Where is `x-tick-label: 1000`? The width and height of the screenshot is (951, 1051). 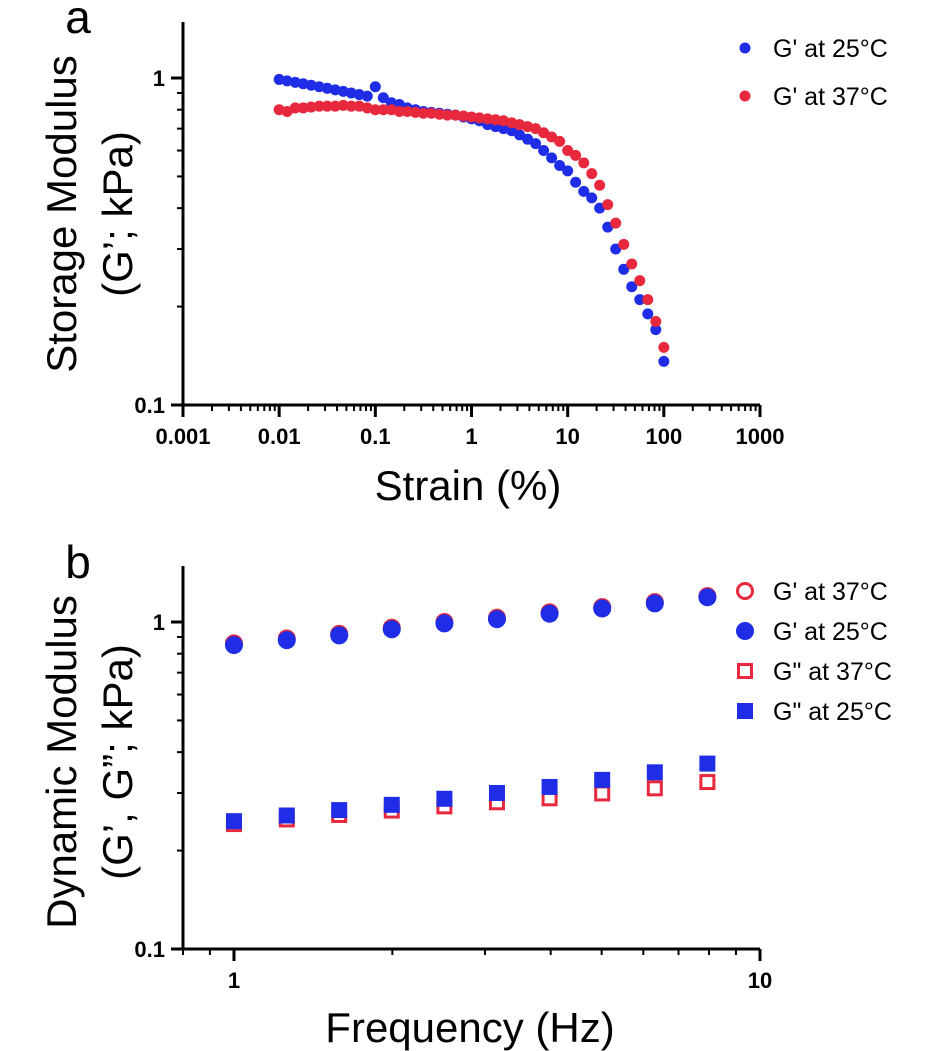 x-tick-label: 1000 is located at coordinates (760, 436).